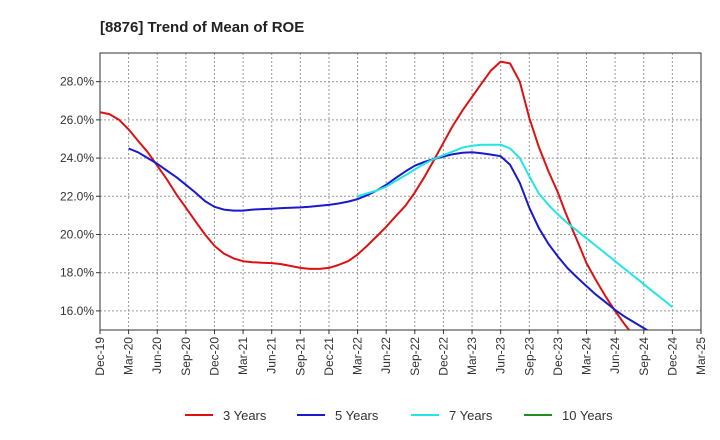  What do you see at coordinates (77, 120) in the screenshot?
I see `y-tick-label: 26.0%` at bounding box center [77, 120].